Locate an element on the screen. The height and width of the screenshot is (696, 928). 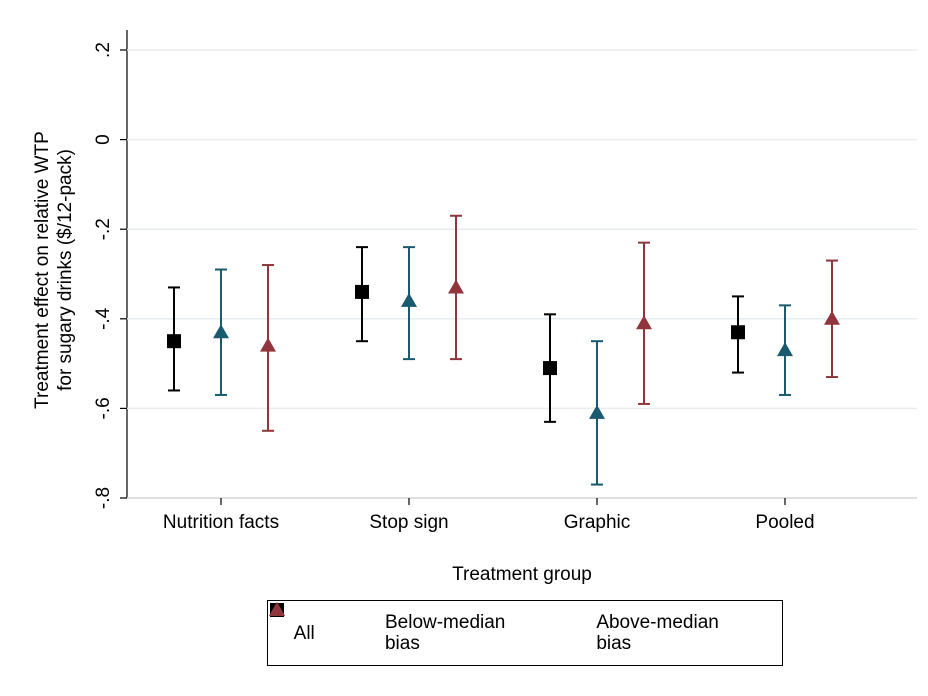
legend-item: Above-median bias is located at coordinates (512, 628).